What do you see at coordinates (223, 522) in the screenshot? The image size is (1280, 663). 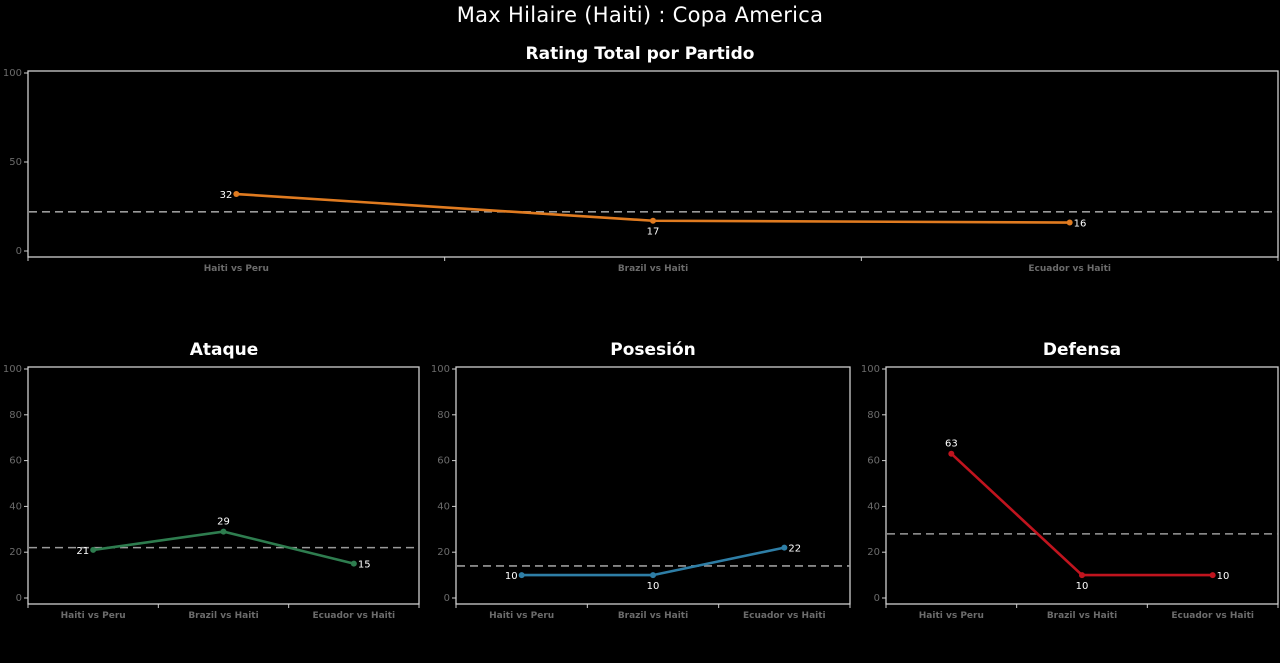 I see `data-value-label: 29` at bounding box center [223, 522].